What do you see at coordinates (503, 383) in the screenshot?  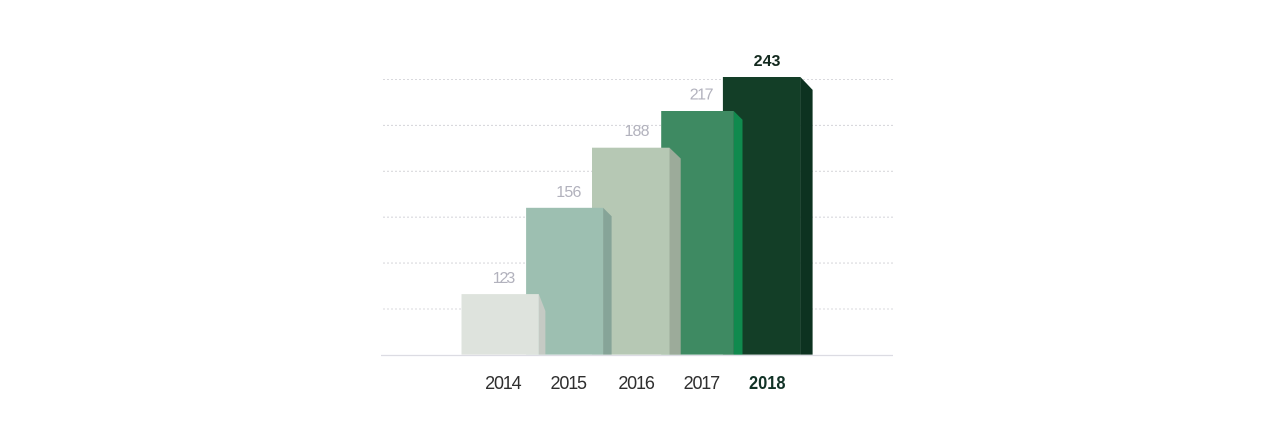 I see `svg-text: 2014` at bounding box center [503, 383].